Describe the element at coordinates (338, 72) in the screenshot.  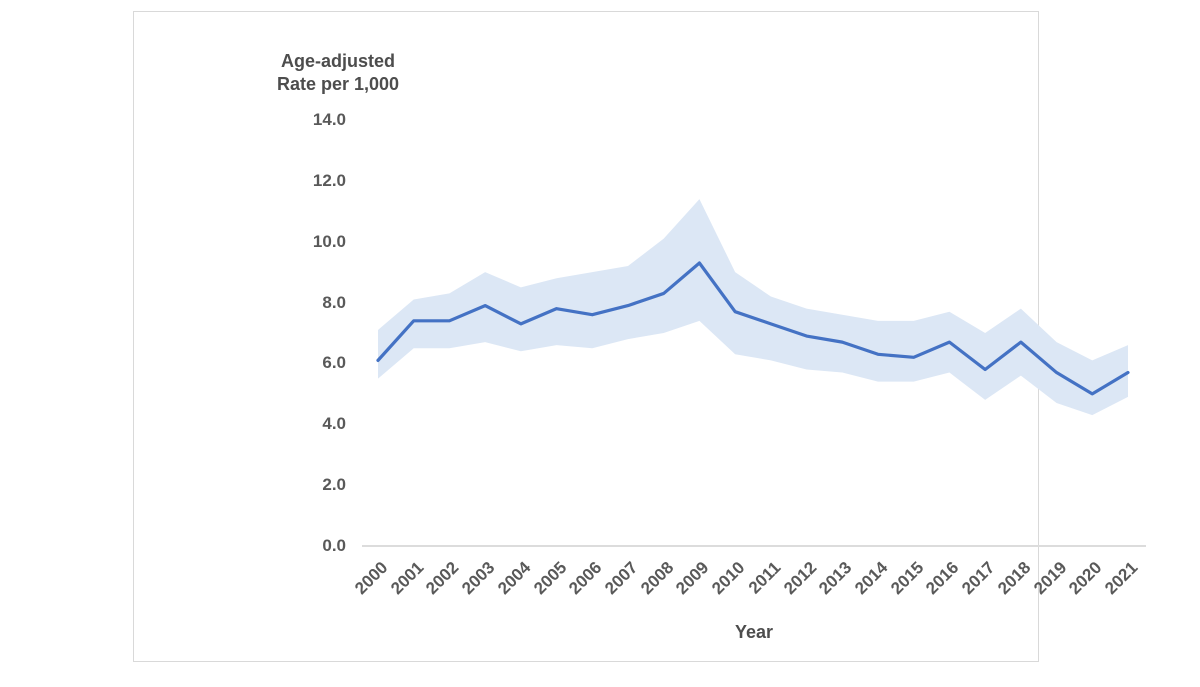
I see `y-axis-title: Age-adjusted Rate per 1,000` at that location.